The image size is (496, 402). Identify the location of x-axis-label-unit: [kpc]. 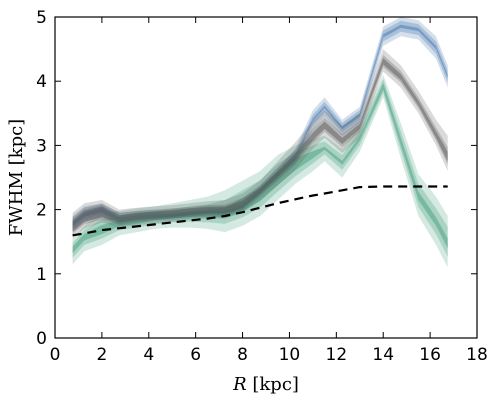
(273, 384).